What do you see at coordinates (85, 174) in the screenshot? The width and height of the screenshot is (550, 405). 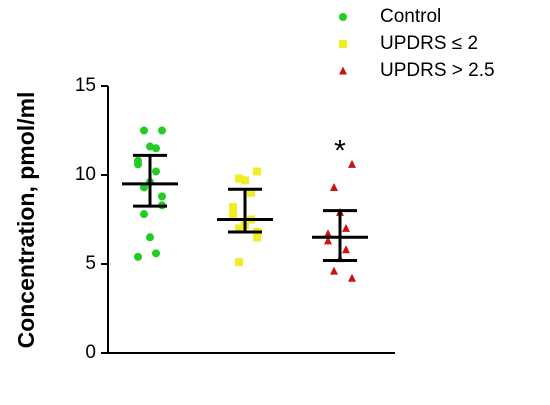 I see `y-tick-label: 10` at bounding box center [85, 174].